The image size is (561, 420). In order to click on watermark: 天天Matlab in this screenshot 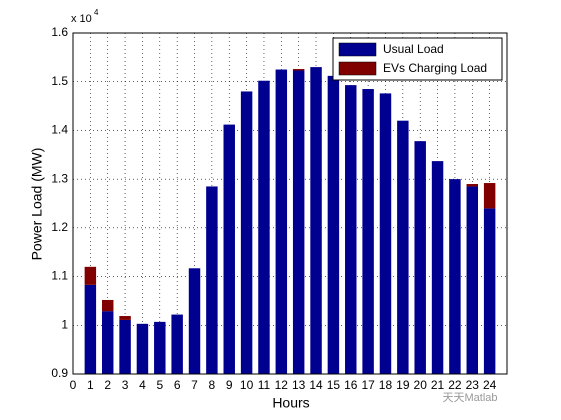, I will do `click(469, 398)`.